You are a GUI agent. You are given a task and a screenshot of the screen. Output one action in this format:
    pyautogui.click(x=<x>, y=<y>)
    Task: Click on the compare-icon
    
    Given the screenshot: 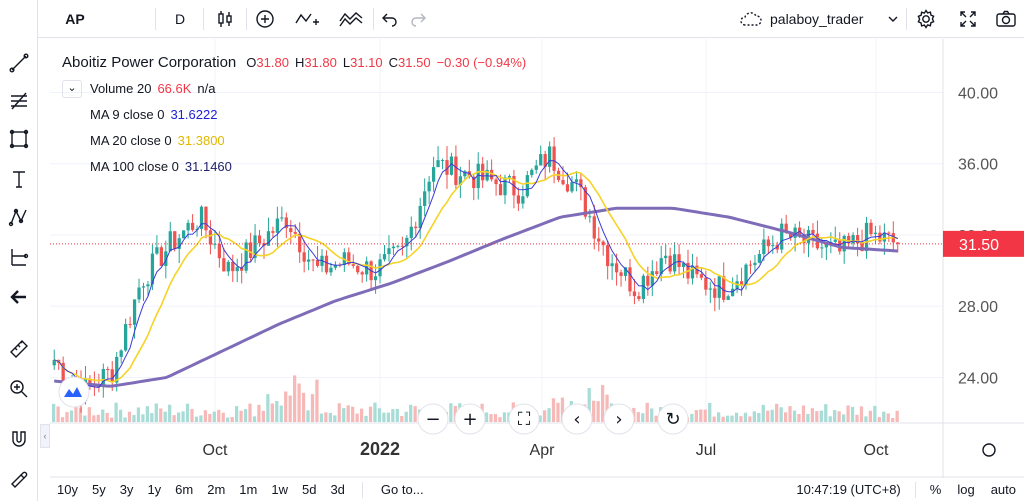 What is the action you would take?
    pyautogui.click(x=307, y=19)
    